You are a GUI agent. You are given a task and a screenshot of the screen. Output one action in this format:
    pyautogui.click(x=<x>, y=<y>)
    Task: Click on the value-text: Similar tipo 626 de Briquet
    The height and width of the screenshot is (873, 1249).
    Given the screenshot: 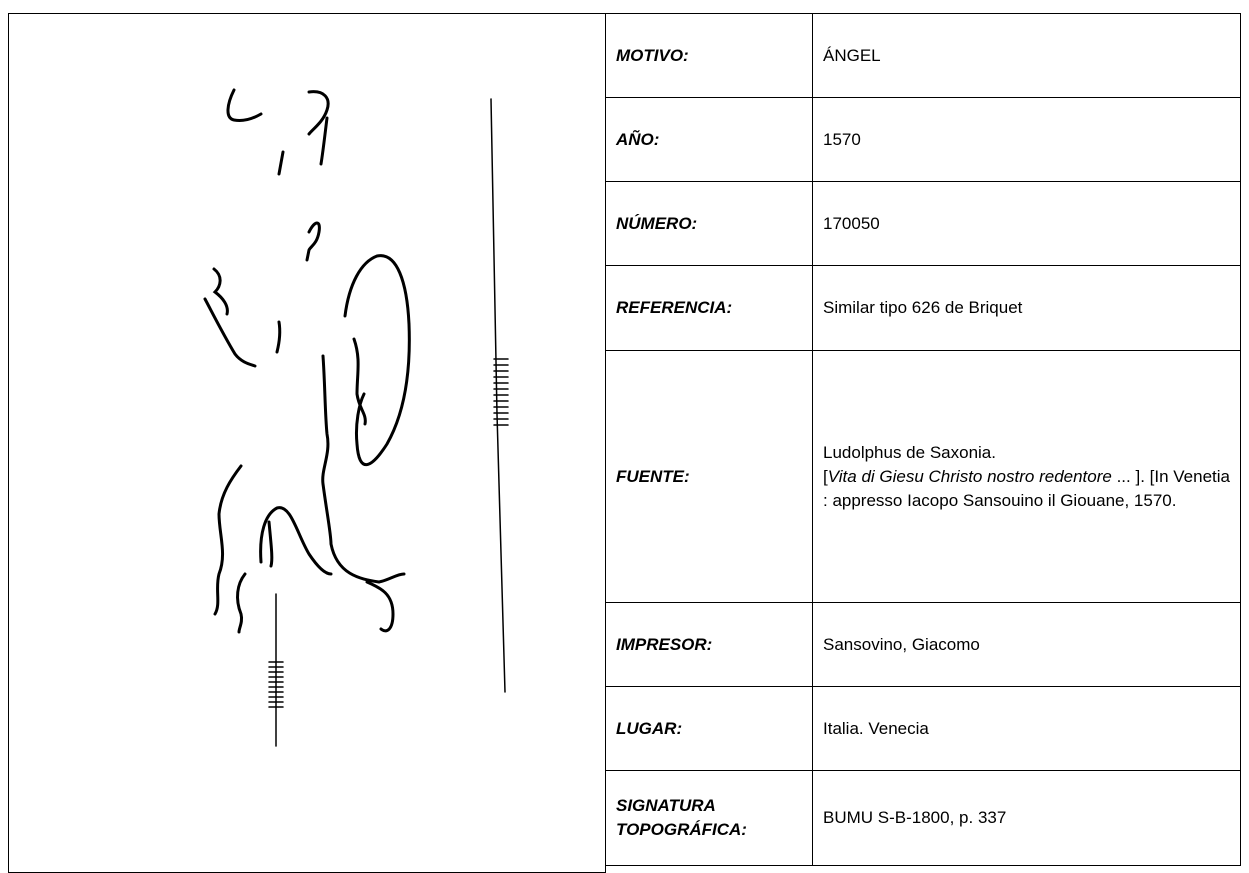 What is the action you would take?
    pyautogui.click(x=923, y=307)
    